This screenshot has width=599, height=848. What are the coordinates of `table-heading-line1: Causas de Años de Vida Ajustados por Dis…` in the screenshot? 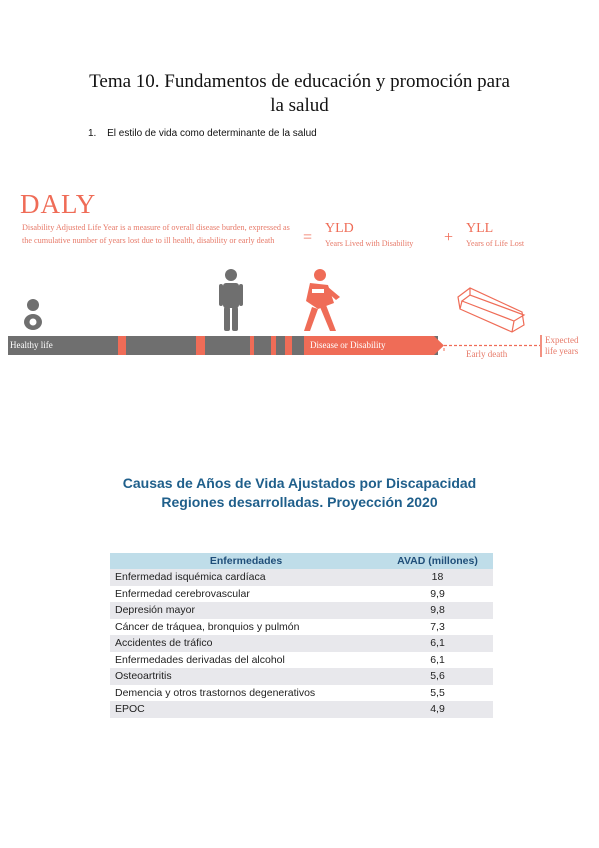 It's located at (299, 483).